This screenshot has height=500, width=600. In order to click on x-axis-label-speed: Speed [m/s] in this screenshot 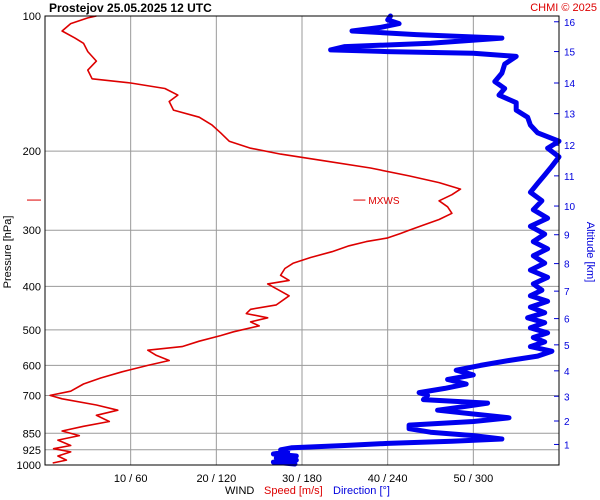, I will do `click(293, 491)`.